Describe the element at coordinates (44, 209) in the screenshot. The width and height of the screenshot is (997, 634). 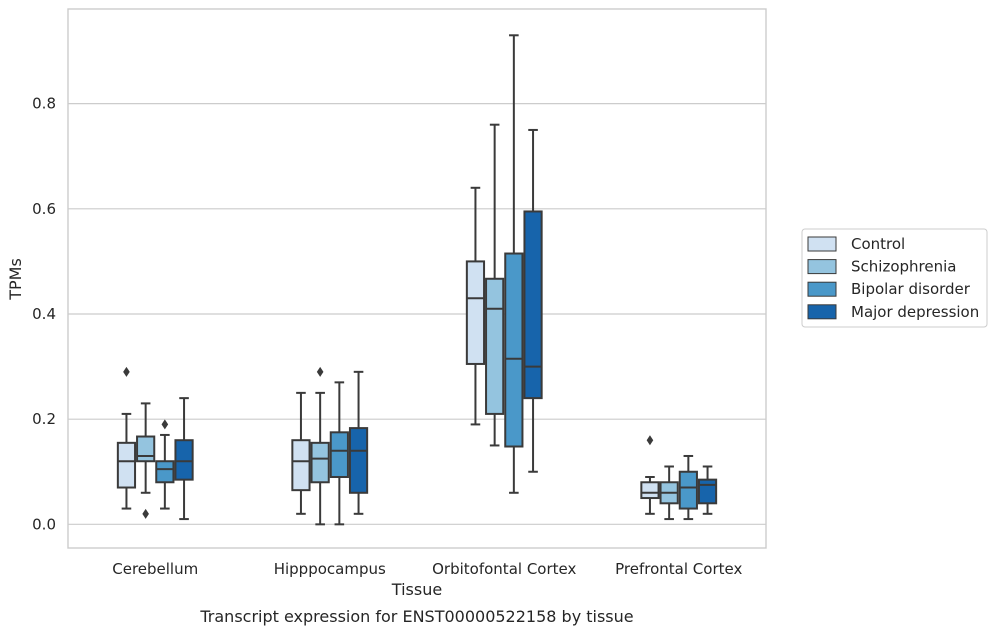
I see `y-tick-label: 0.6` at that location.